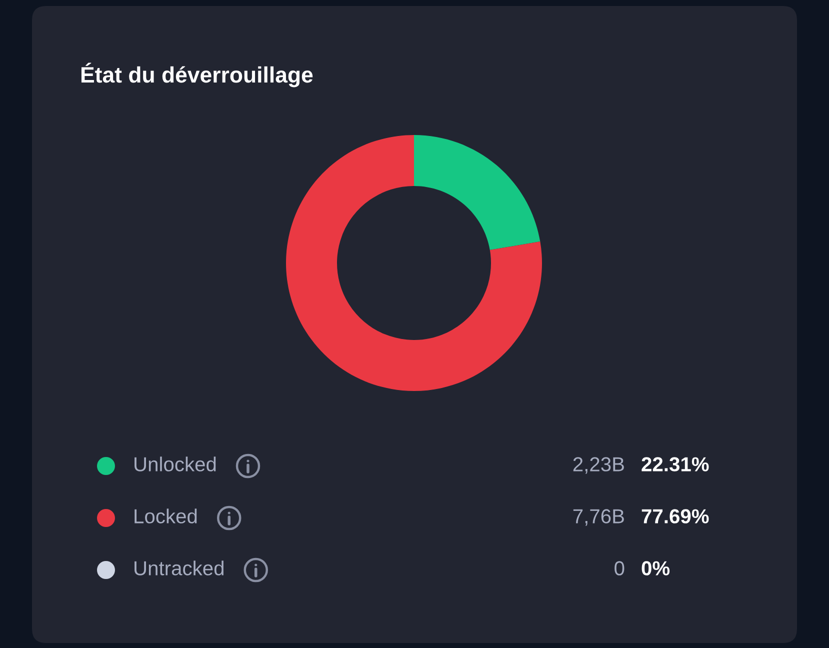 This screenshot has width=829, height=648. I want to click on text: 2,23B, so click(598, 465).